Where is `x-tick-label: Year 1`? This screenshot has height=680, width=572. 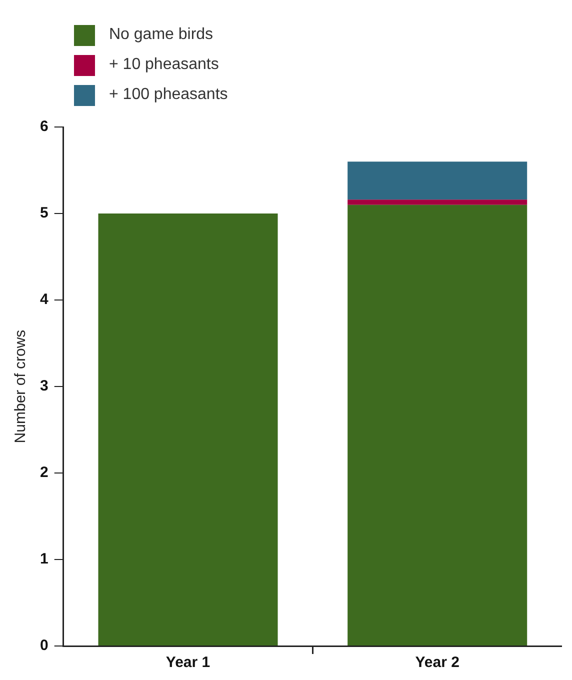 x-tick-label: Year 1 is located at coordinates (188, 663).